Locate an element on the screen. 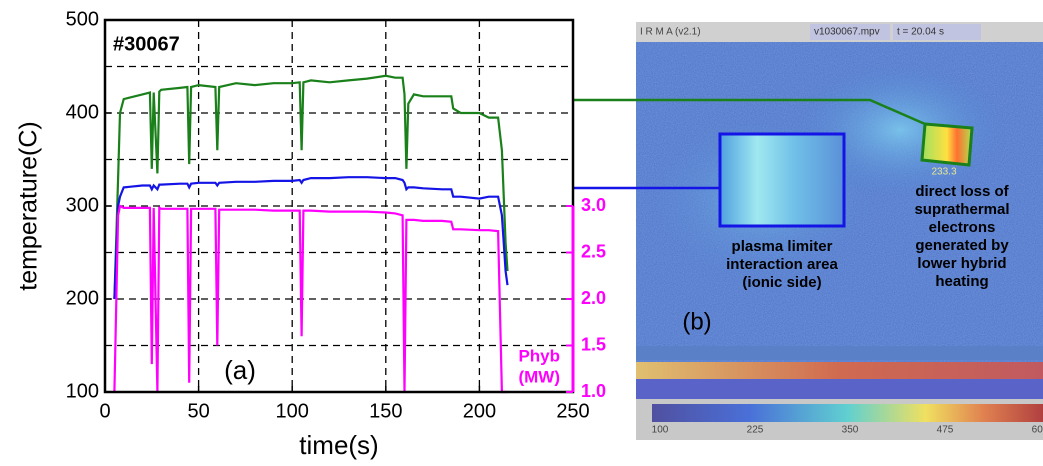  y-tick-label: 100 is located at coordinates (82, 391).